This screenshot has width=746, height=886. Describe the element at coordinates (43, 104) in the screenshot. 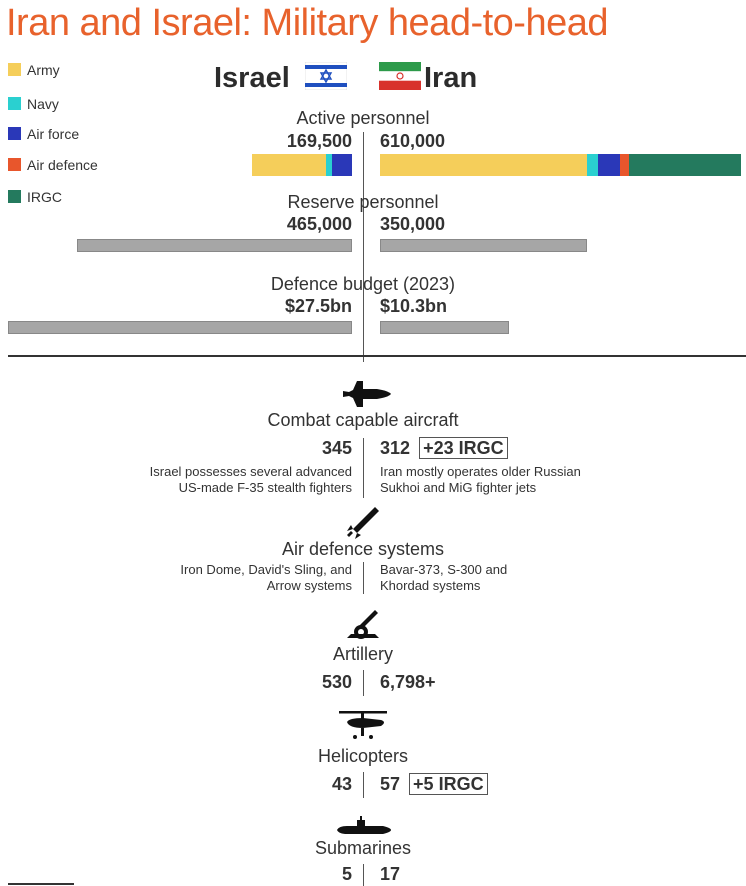

I see `legend-label: Navy` at that location.